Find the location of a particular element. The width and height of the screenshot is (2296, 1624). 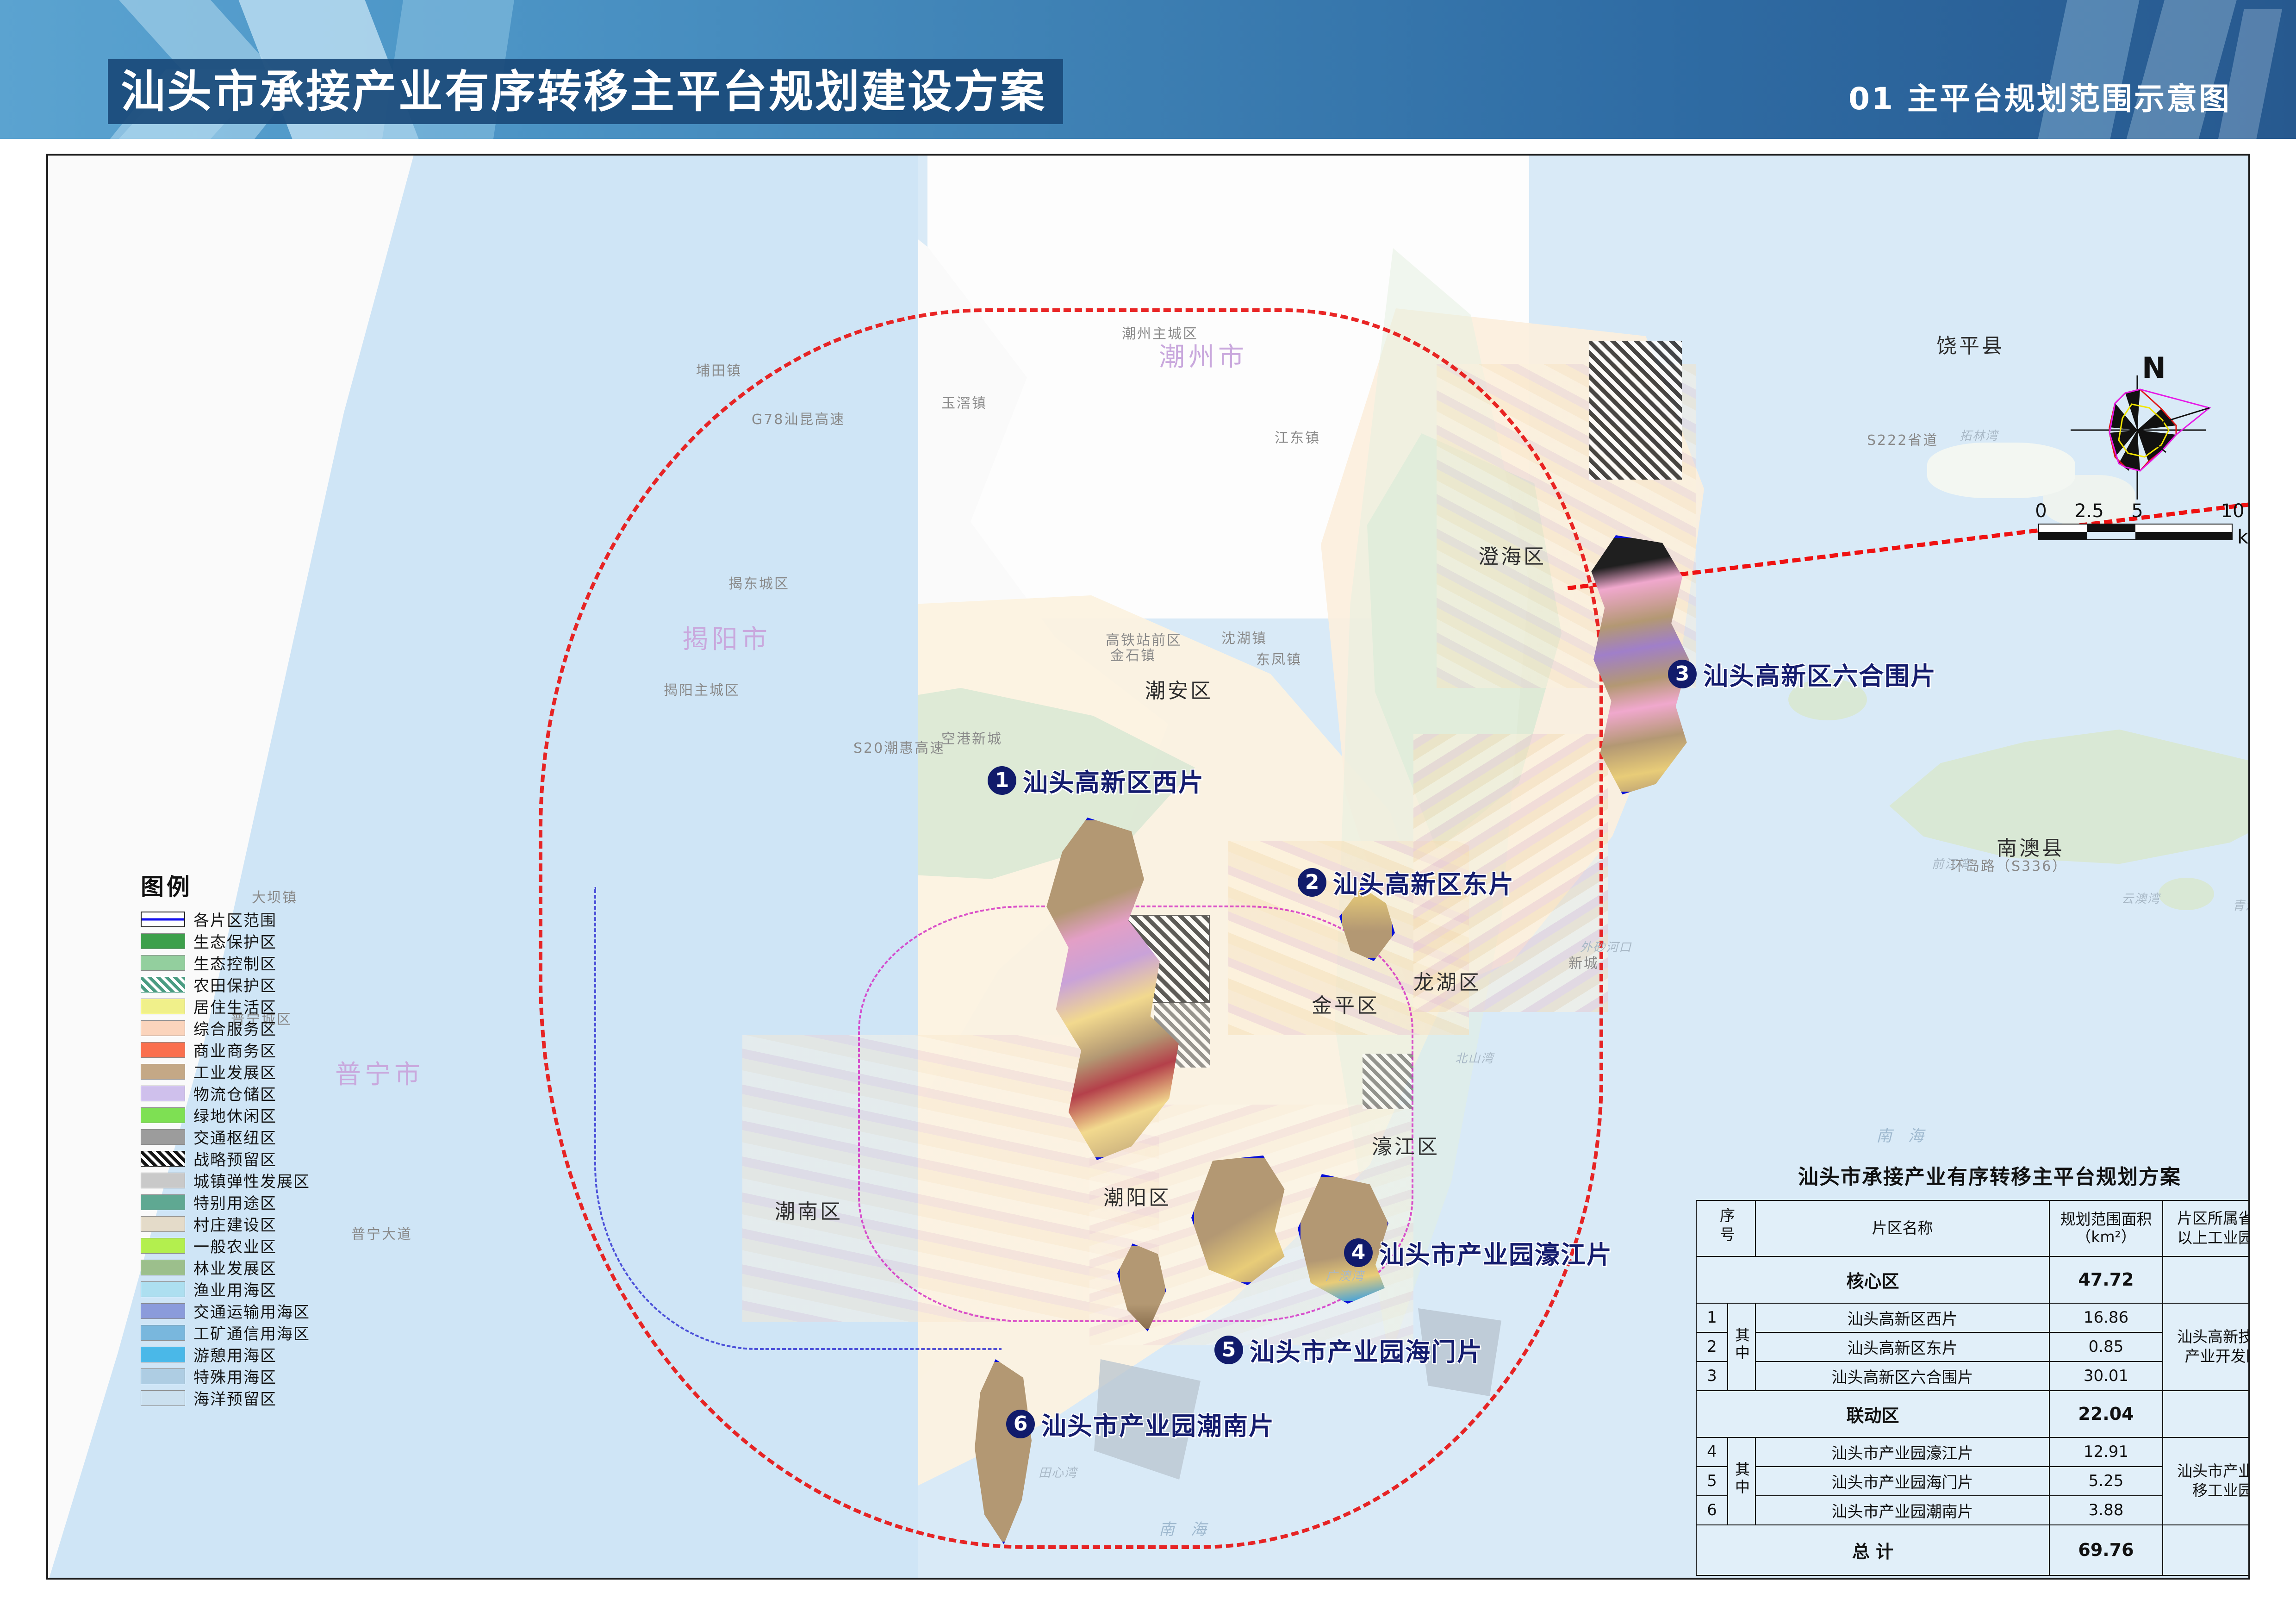

map-strategic-reserve-hatch is located at coordinates (1635, 410).